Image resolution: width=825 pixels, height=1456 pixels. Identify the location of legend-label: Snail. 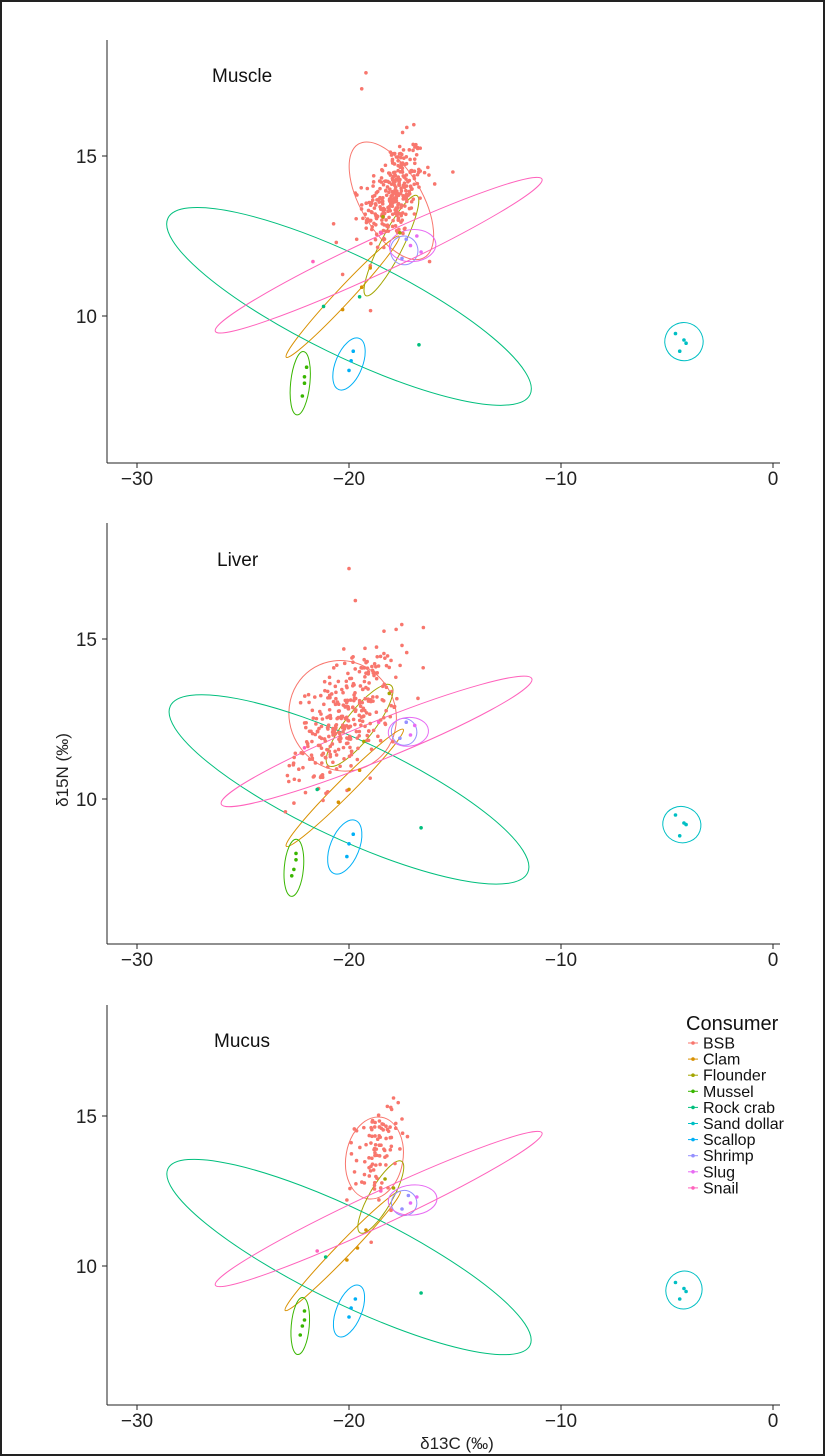
(721, 1188).